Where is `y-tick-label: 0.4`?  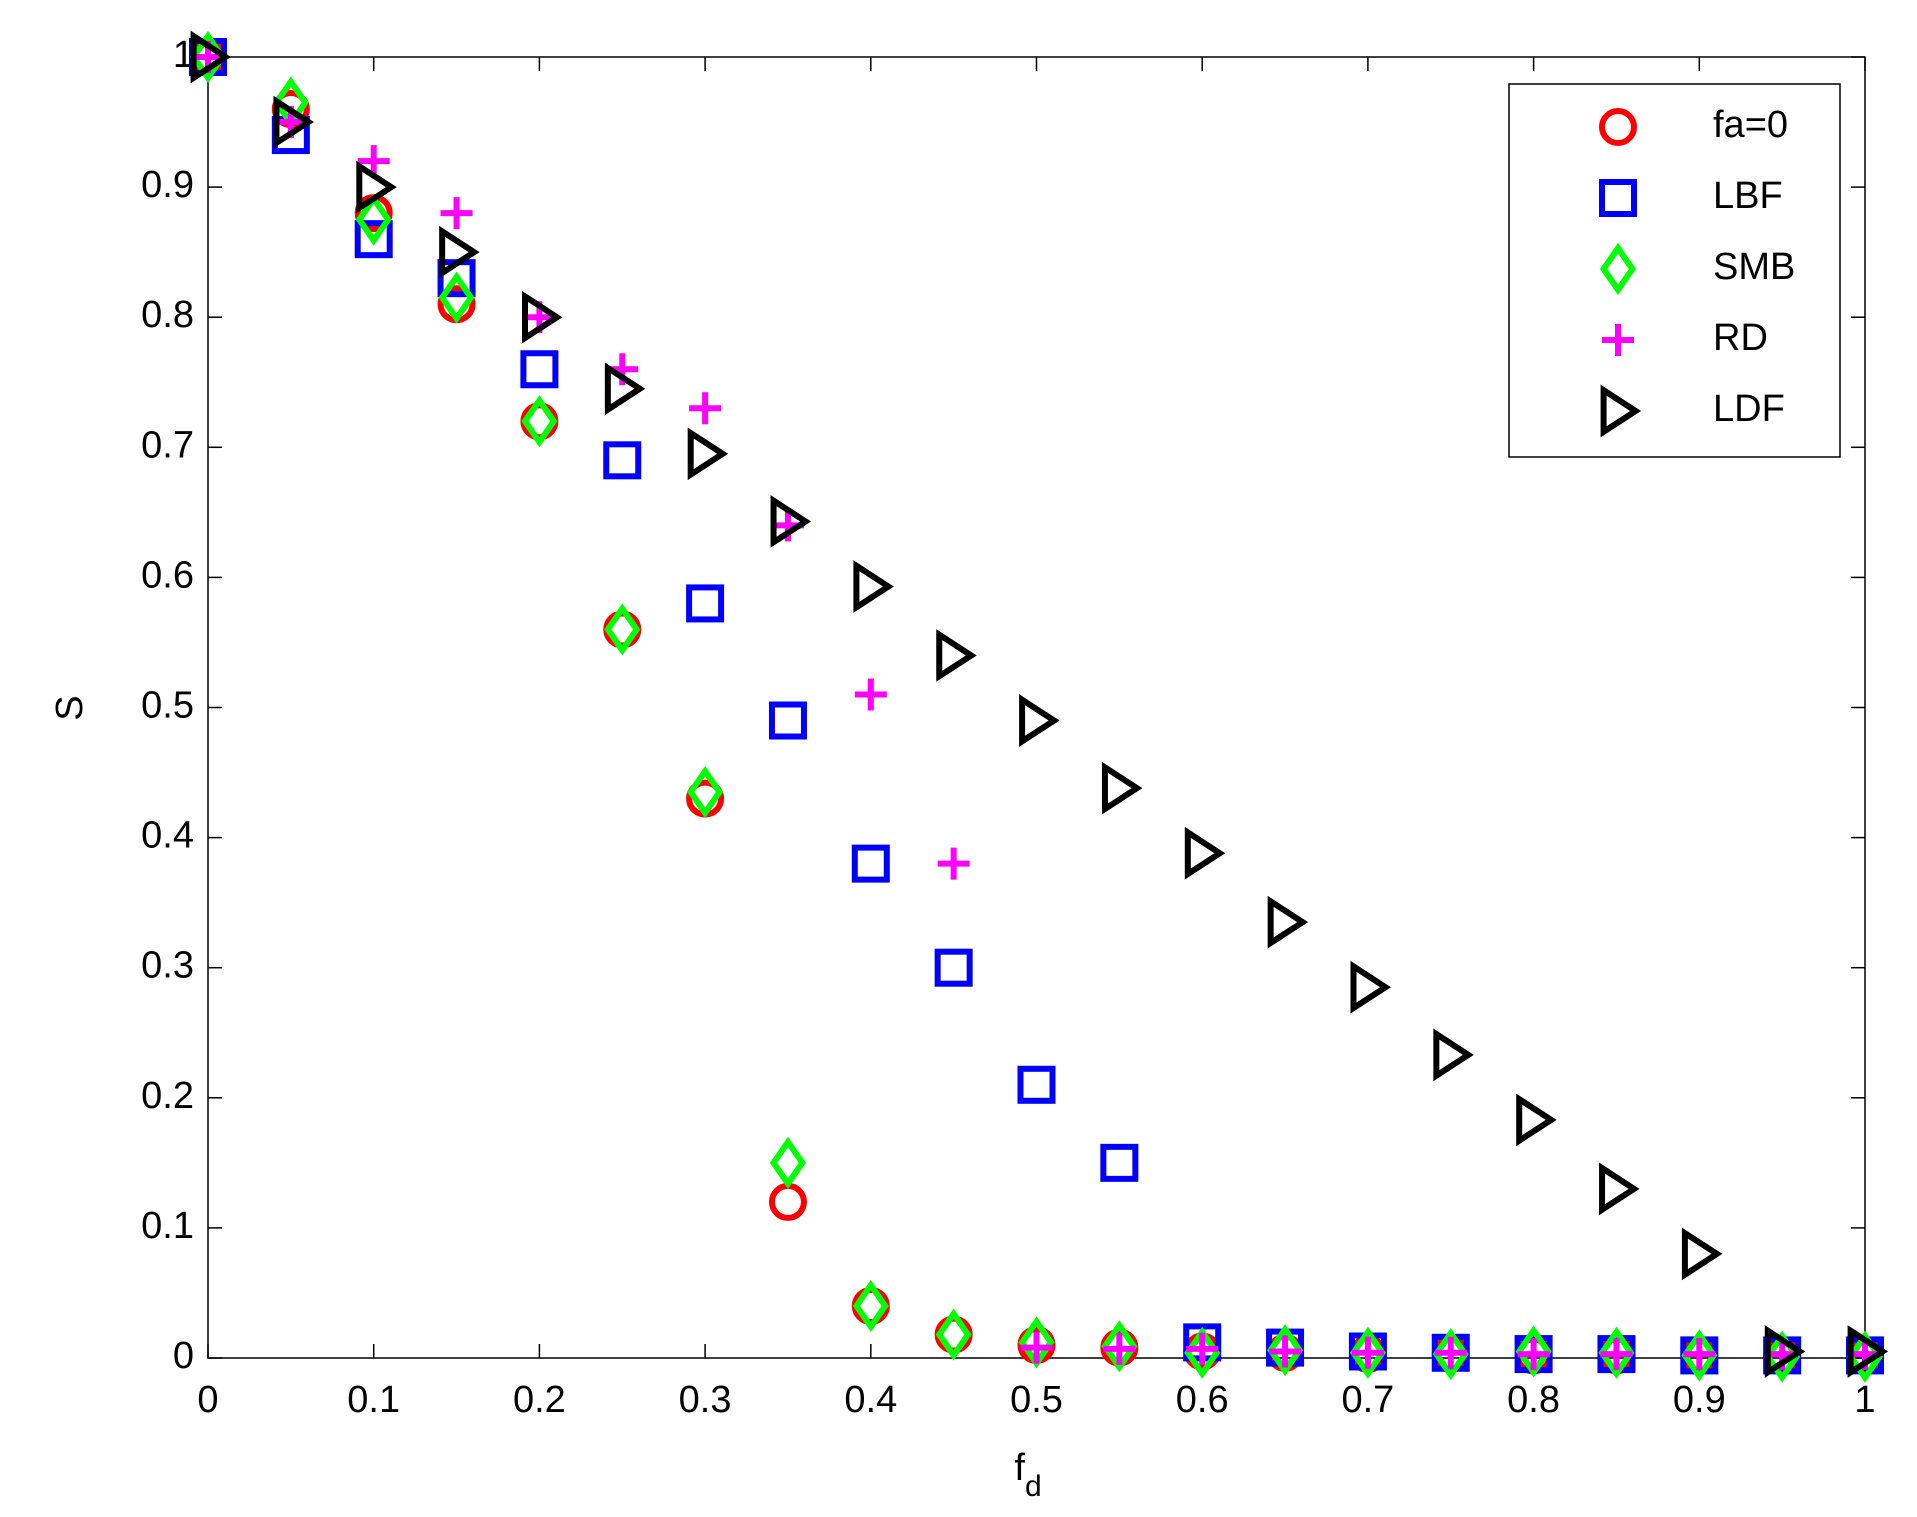 y-tick-label: 0.4 is located at coordinates (167, 836).